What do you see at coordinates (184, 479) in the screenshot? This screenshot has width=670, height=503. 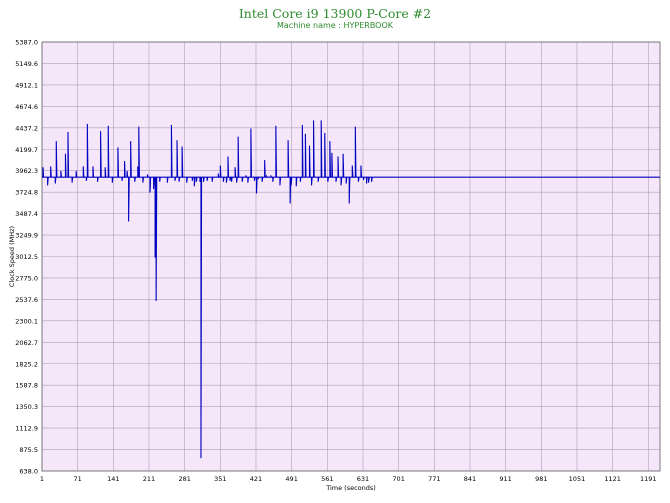 I see `x-tick-label: 281` at bounding box center [184, 479].